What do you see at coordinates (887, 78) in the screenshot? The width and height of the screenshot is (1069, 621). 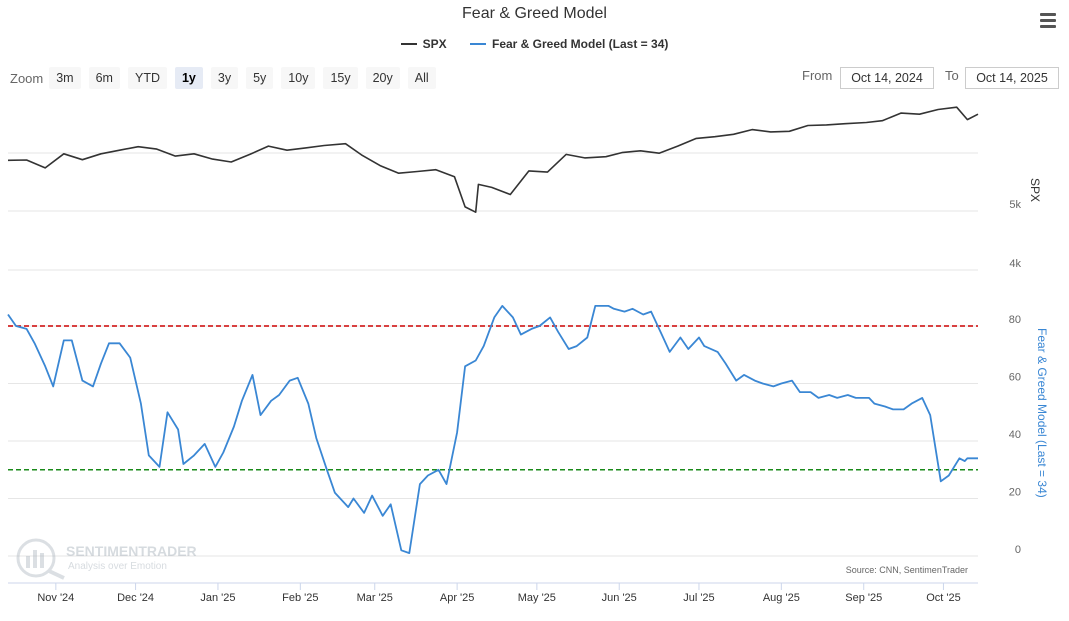 I see `from-date-input: Oct 14, 2024` at bounding box center [887, 78].